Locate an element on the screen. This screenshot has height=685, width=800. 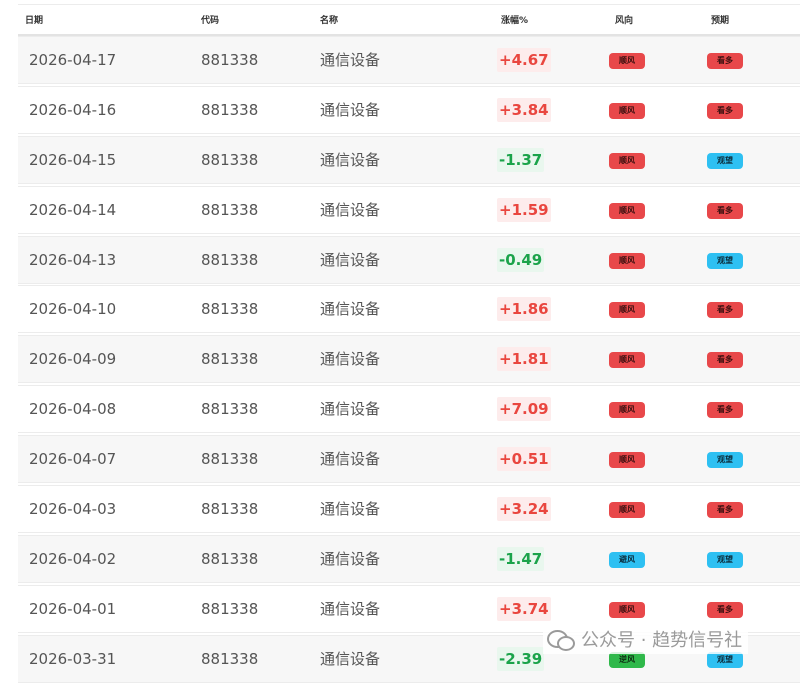
cell-change: -0.49 is located at coordinates (521, 259).